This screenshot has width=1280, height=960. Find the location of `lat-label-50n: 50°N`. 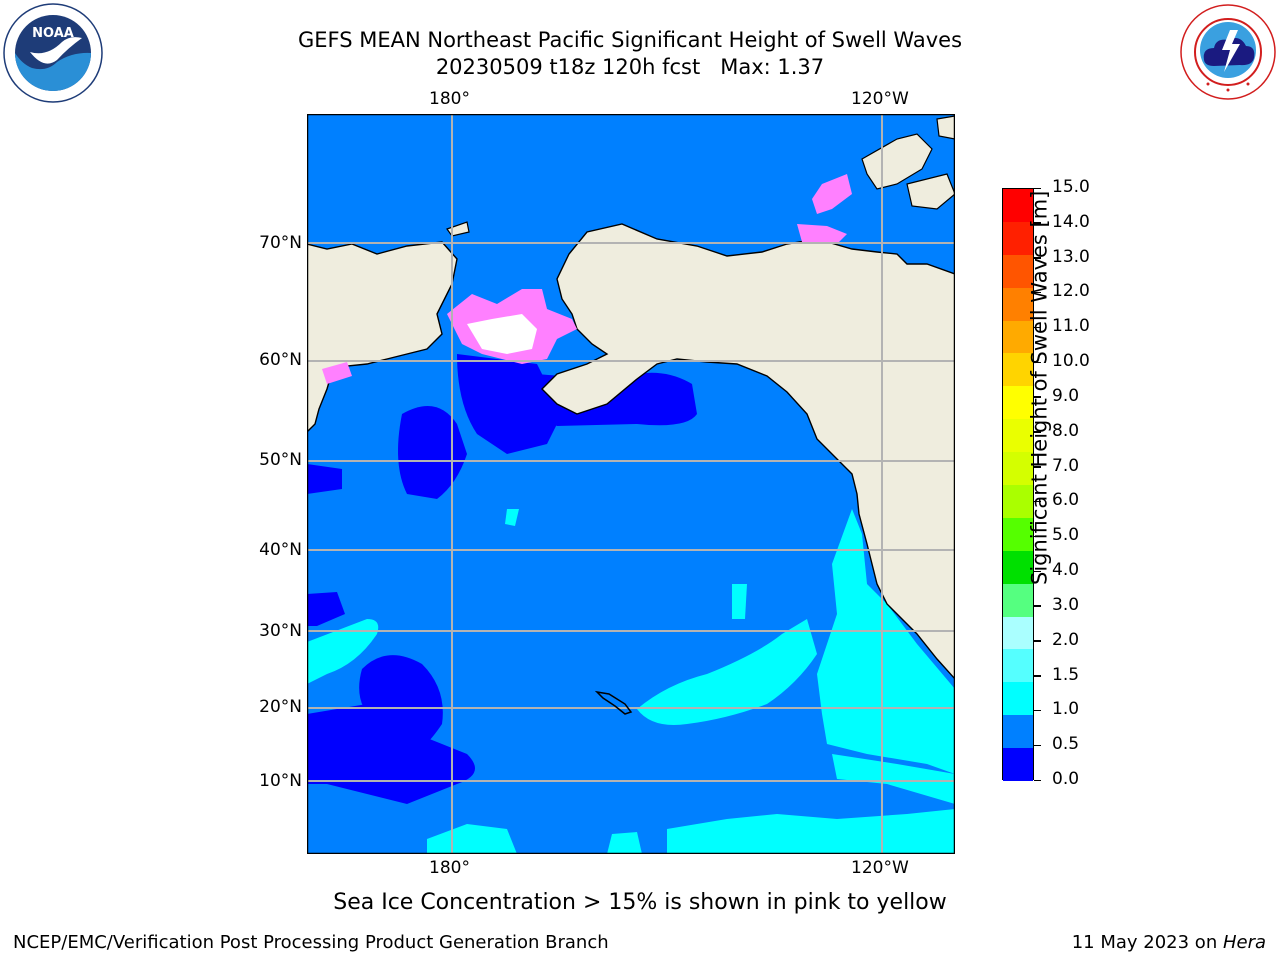

lat-label-50n: 50°N is located at coordinates (280, 460).